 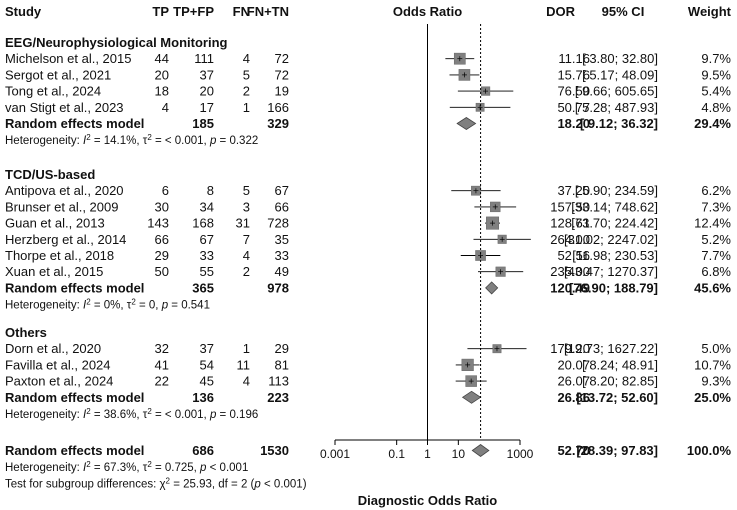 I want to click on weight-value: 7.3%, so click(x=716, y=206).